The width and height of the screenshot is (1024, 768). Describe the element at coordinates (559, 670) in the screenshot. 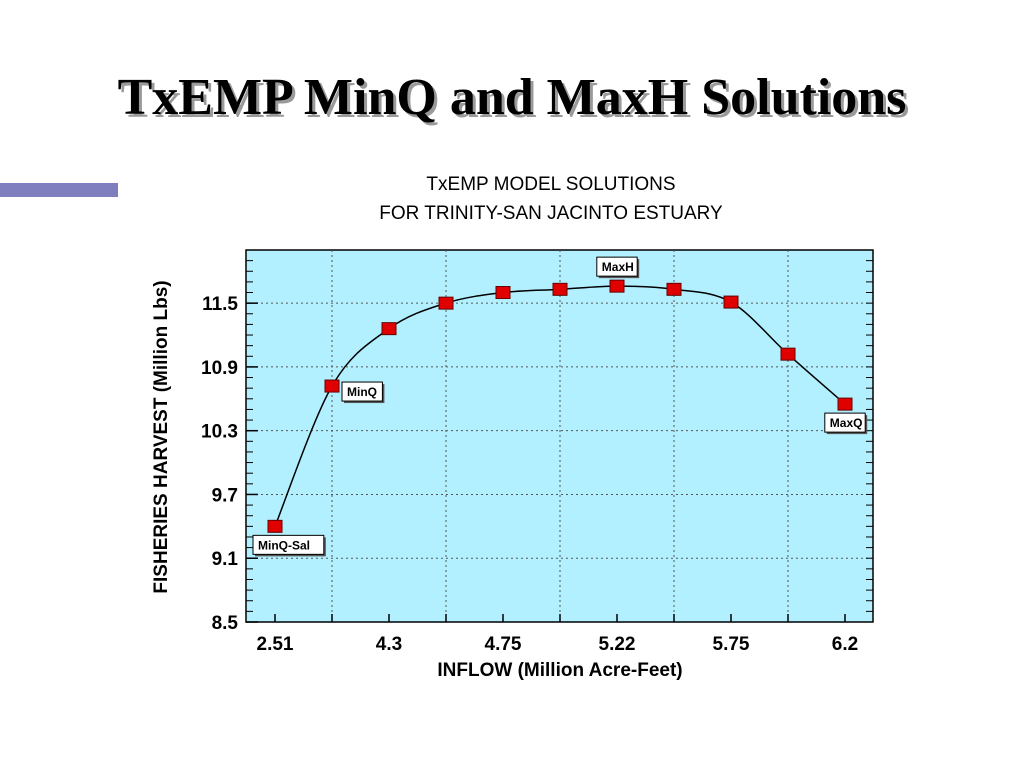

I see `x-axis-label: INFLOW (Million Acre-Feet)` at that location.